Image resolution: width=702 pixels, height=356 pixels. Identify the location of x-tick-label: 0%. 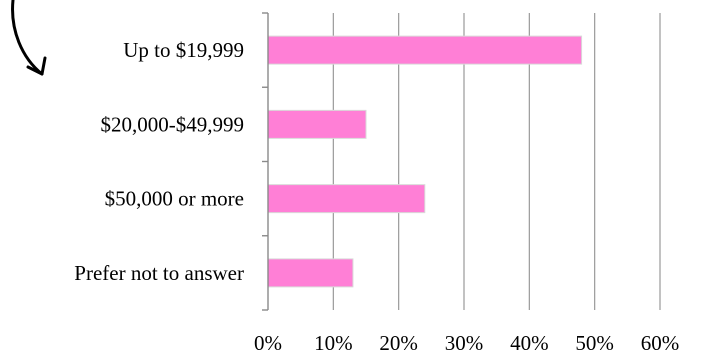
(268, 343).